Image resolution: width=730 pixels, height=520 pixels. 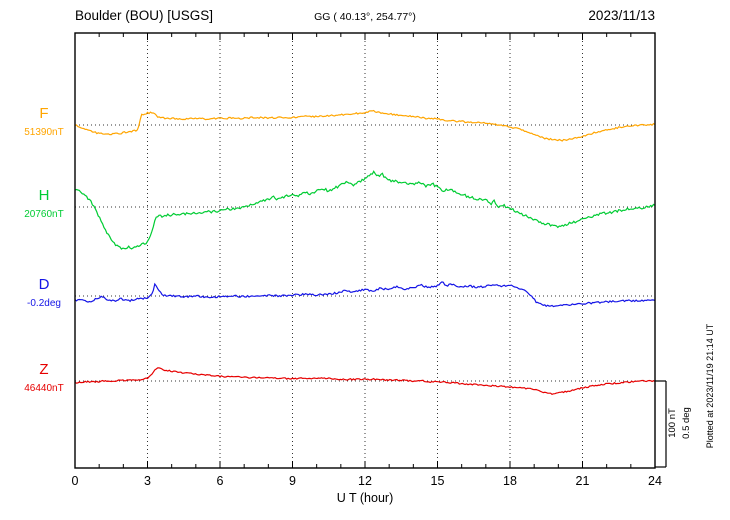 What do you see at coordinates (44, 113) in the screenshot?
I see `trace-label-f: F` at bounding box center [44, 113].